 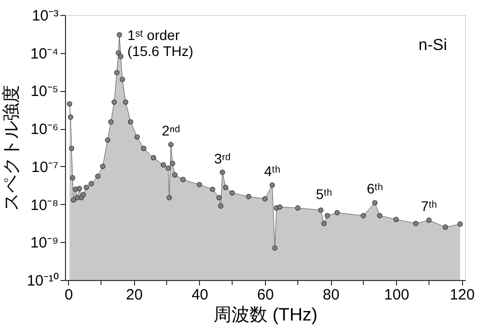 What do you see at coordinates (374, 188) in the screenshot?
I see `annotation: 6ᵗʰ` at bounding box center [374, 188].